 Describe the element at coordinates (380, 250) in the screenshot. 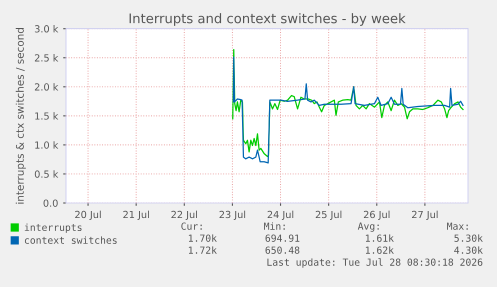

I see `text: 1.62k` at that location.